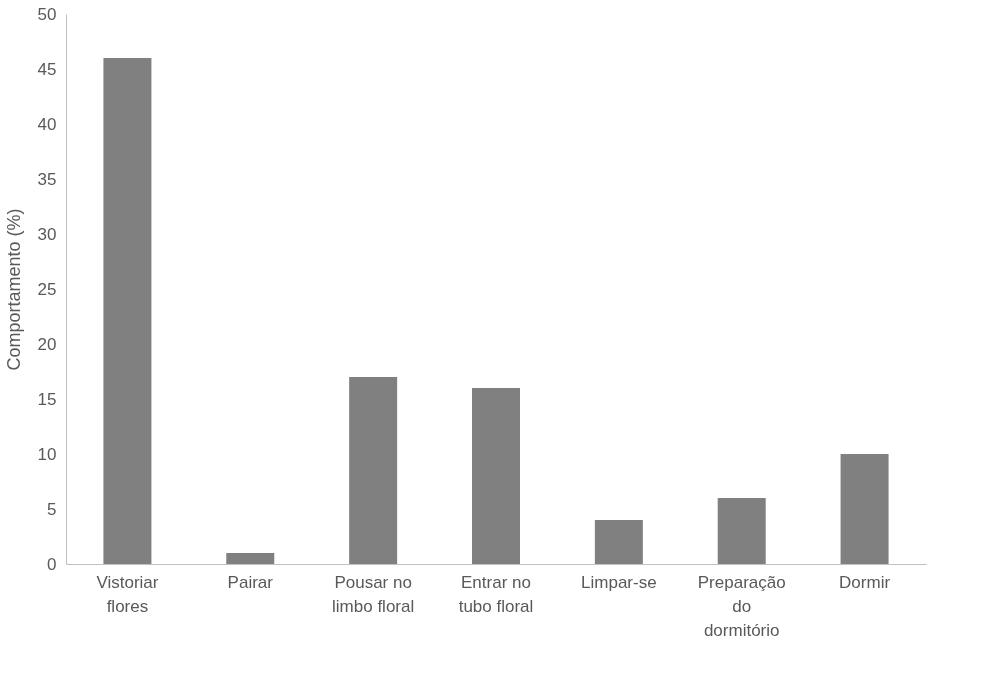 The image size is (1001, 693). Describe the element at coordinates (250, 582) in the screenshot. I see `x-tick-label: Pairar` at that location.